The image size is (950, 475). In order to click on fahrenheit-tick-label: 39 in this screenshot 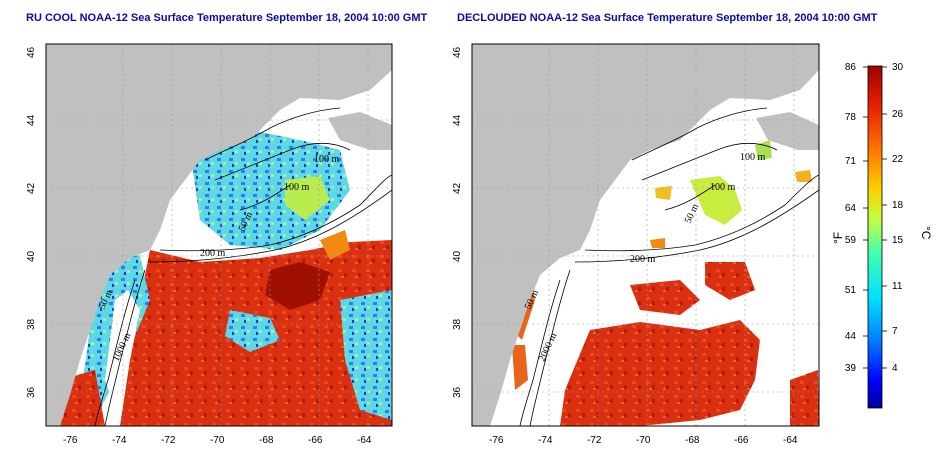, I will do `click(851, 368)`.